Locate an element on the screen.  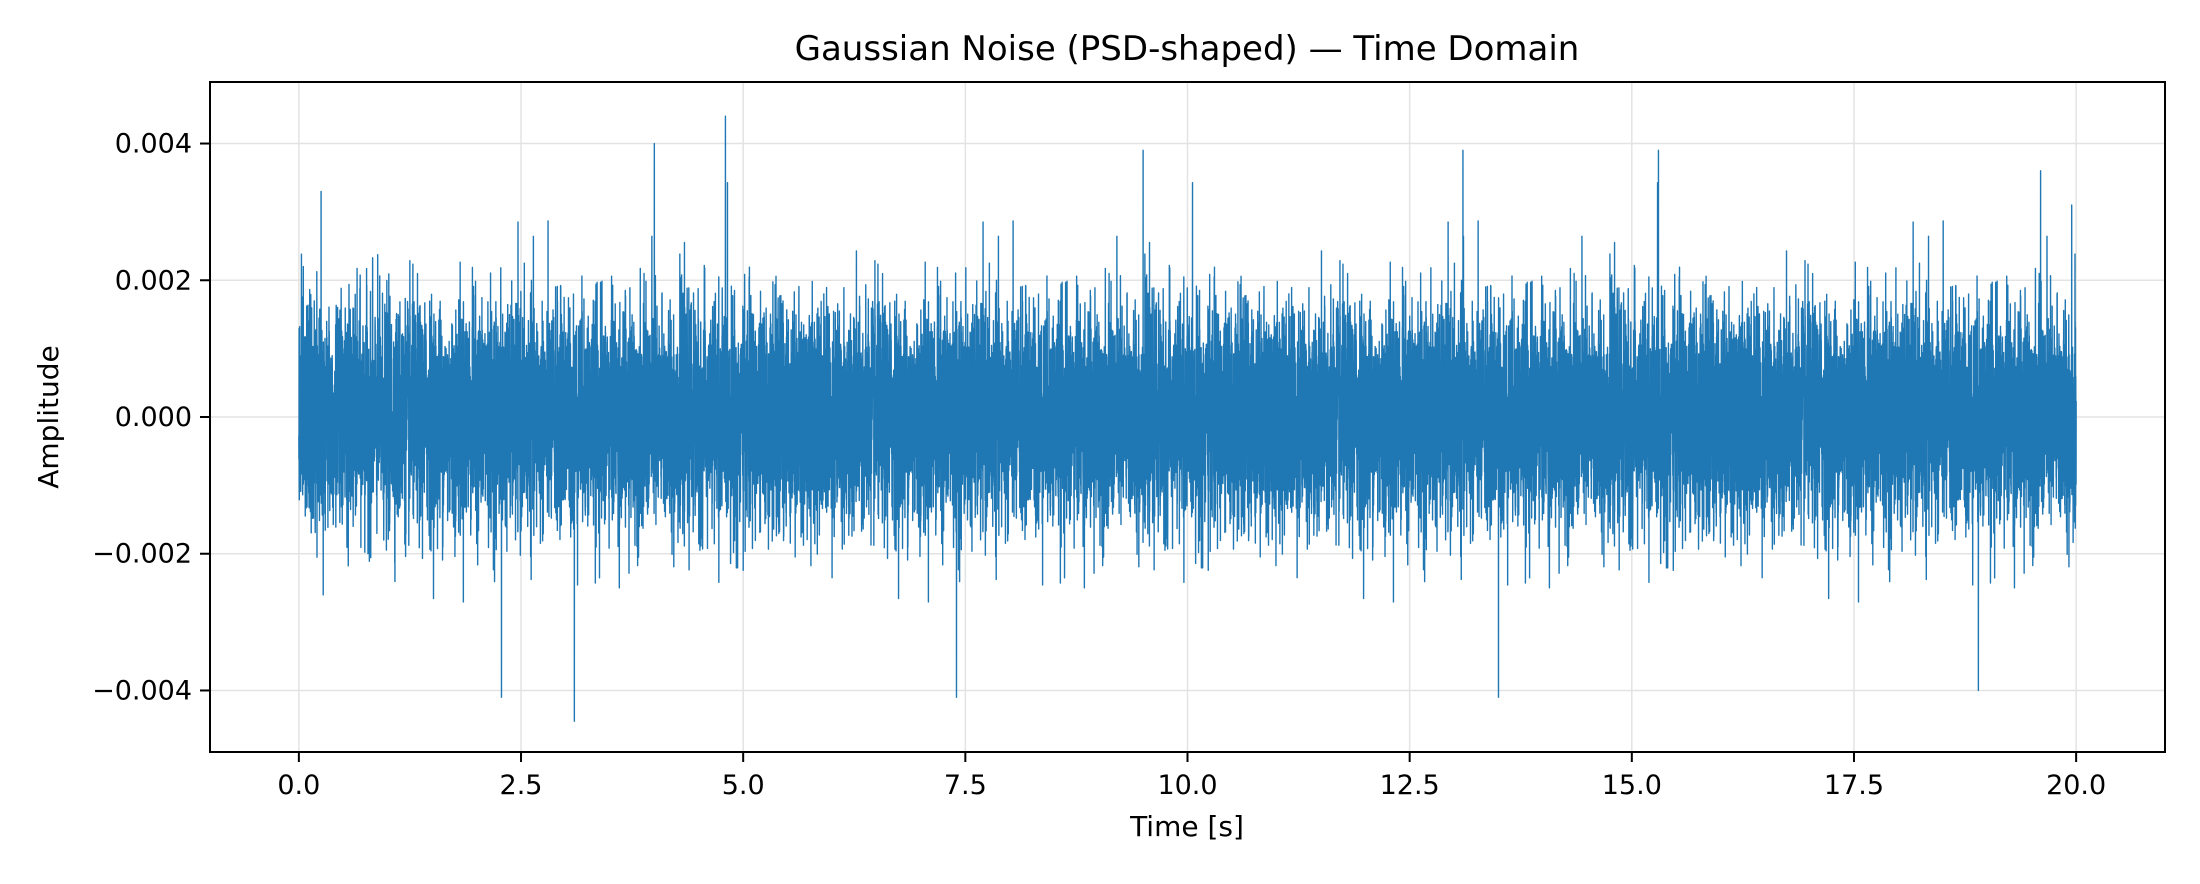
y-axis-label: Amplitude is located at coordinates (48, 417).